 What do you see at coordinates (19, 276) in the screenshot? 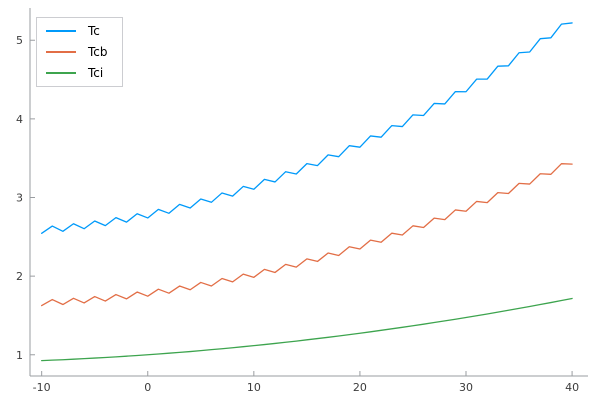
I see `y-tick-label: 2` at bounding box center [19, 276].